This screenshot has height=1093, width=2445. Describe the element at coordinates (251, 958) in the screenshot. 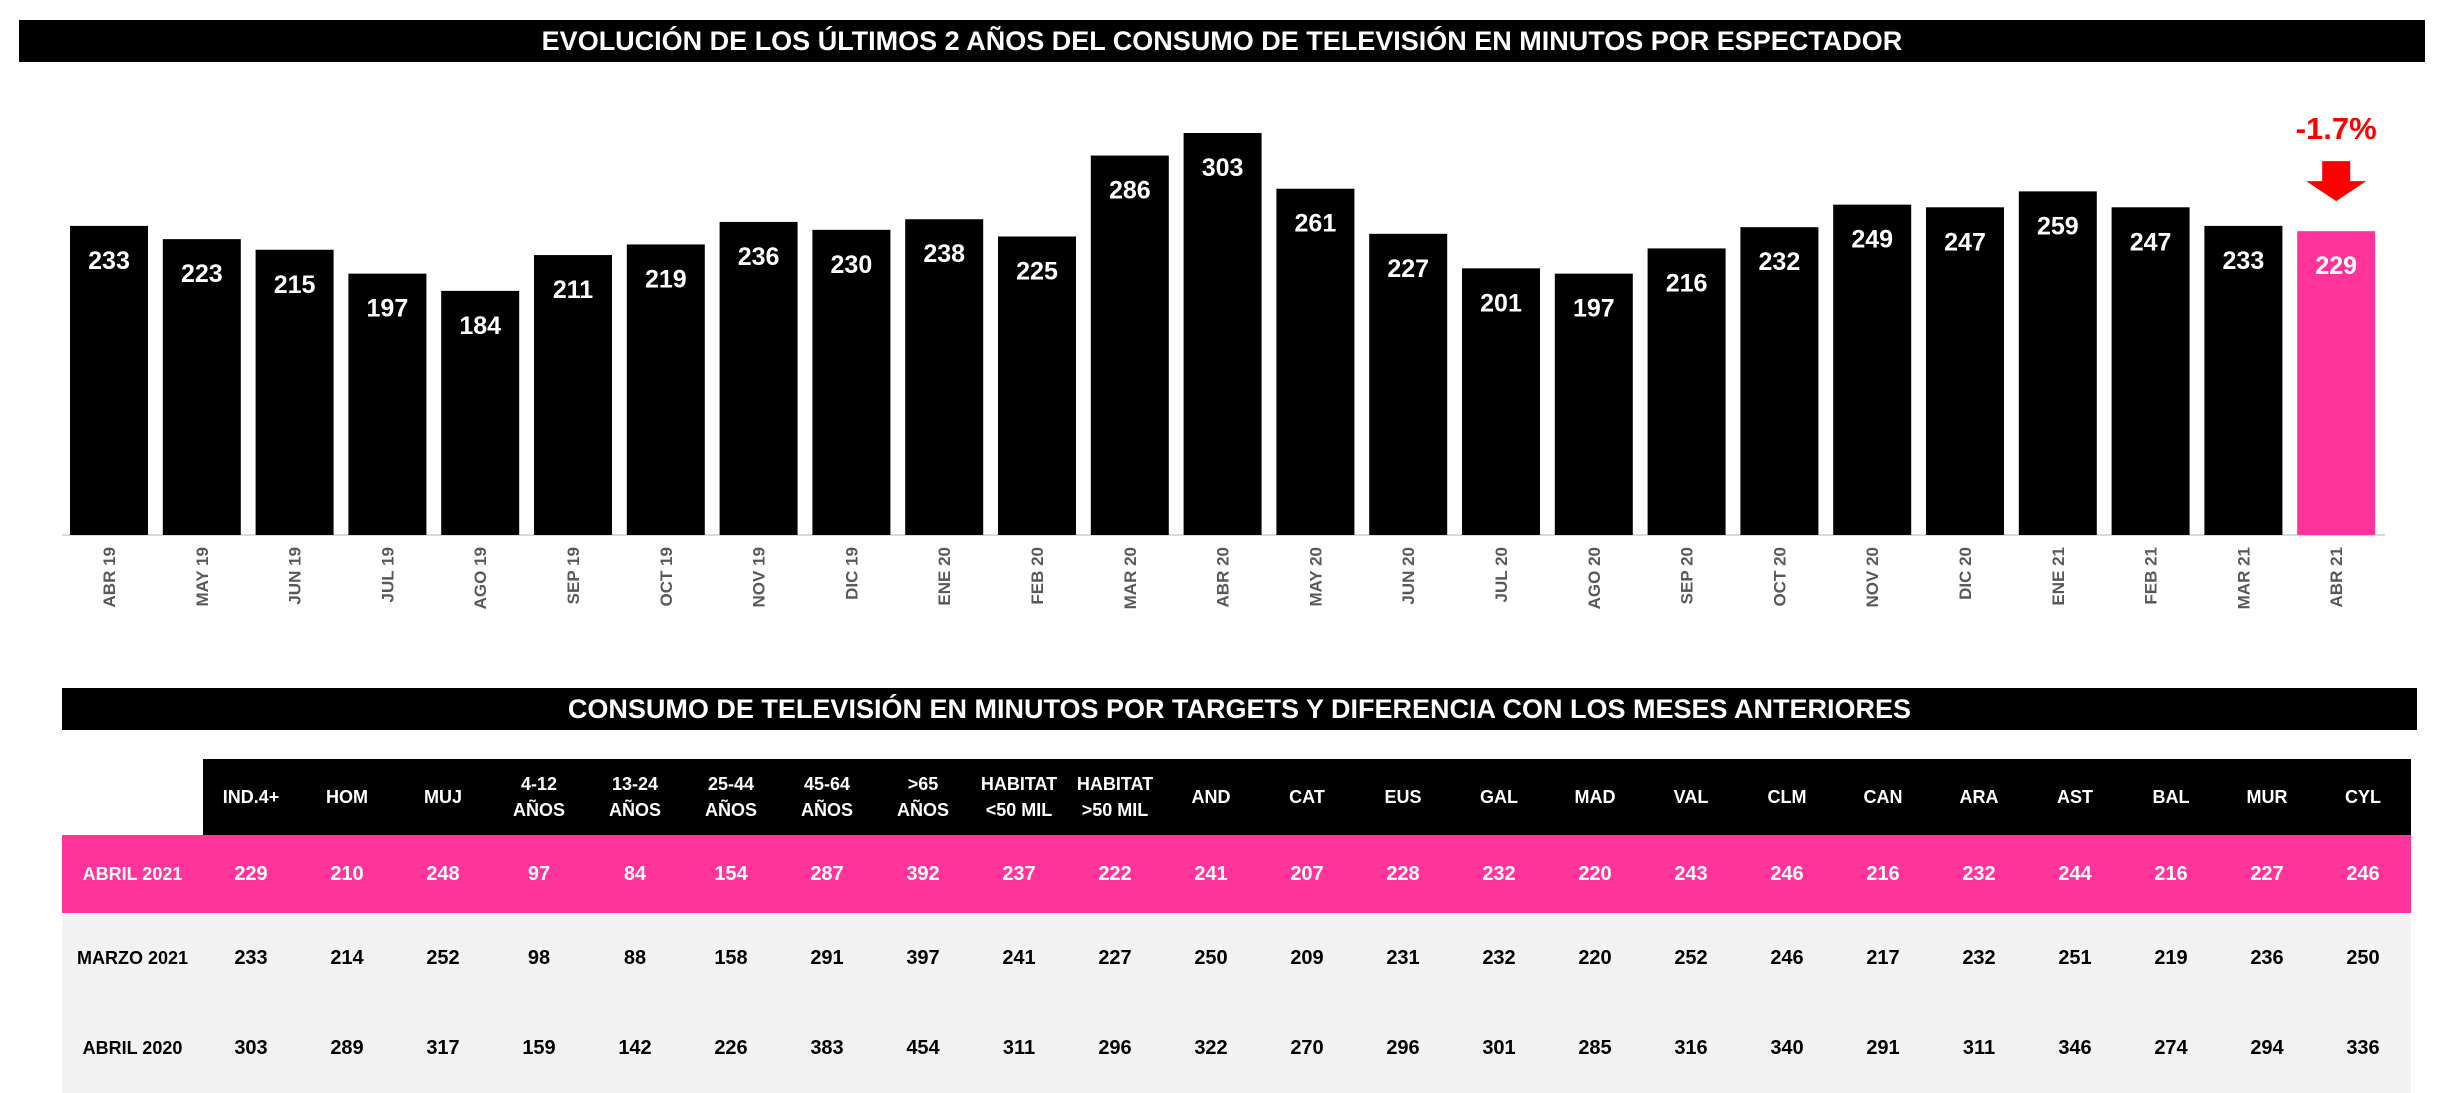

I see `table-cell: 233` at that location.